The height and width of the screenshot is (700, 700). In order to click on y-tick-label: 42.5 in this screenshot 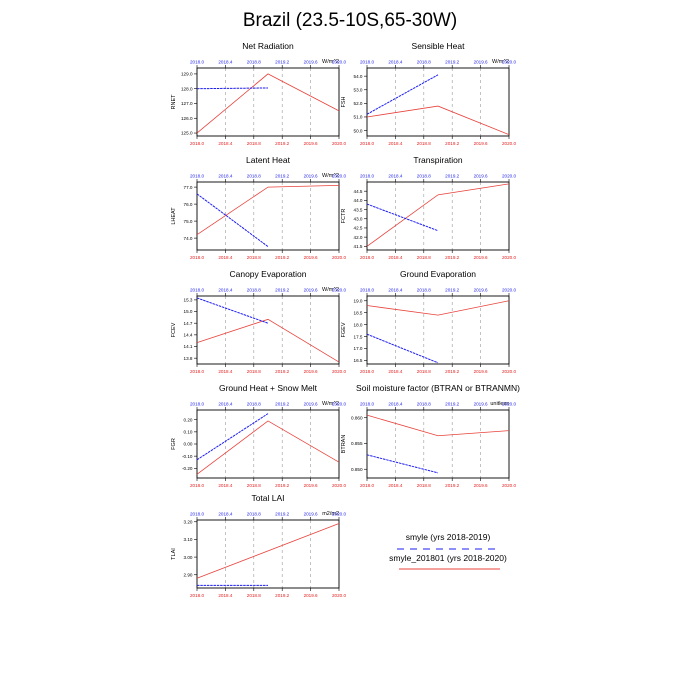, I will do `click(358, 228)`.